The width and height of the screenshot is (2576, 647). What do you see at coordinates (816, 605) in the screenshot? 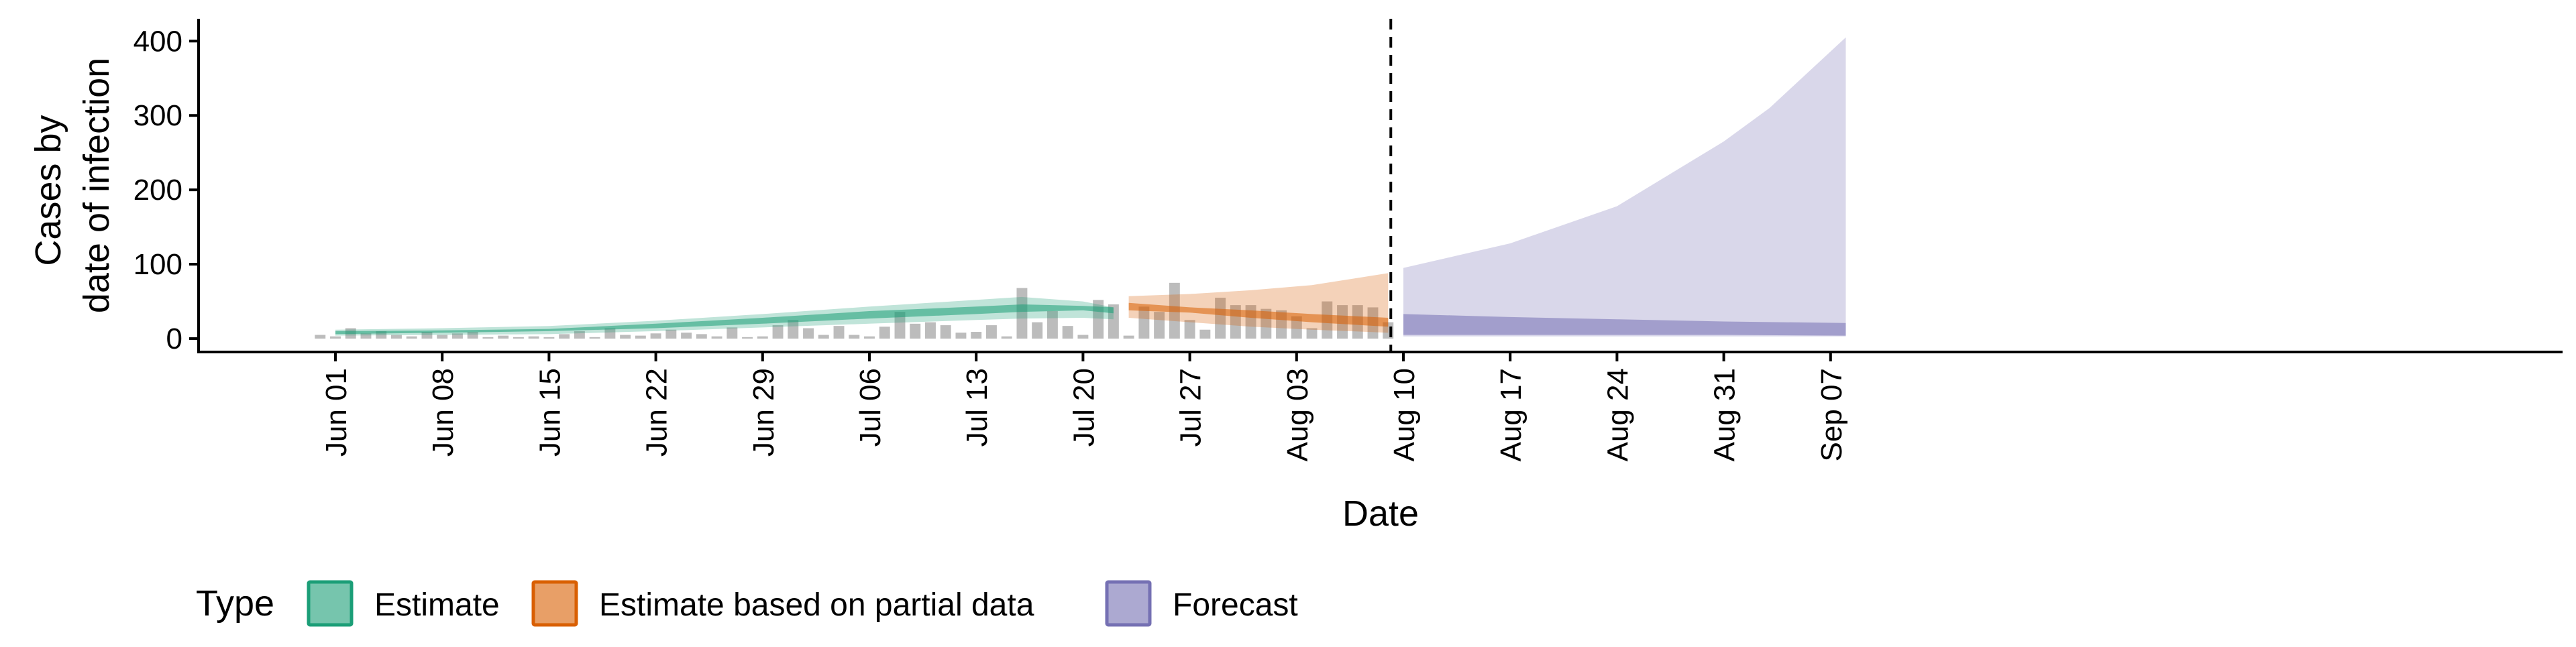
I see `legend-label-estimate-based-on-partial-data: Estimate based on partial data` at bounding box center [816, 605].